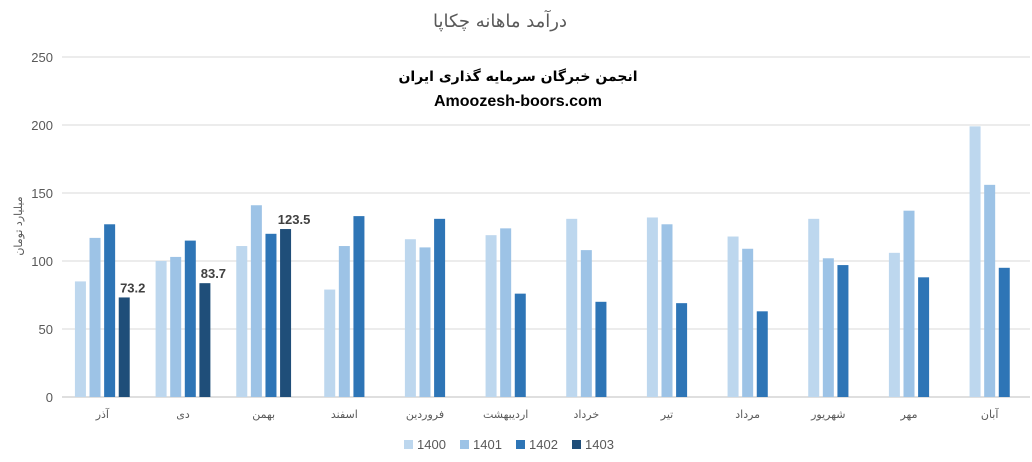 The height and width of the screenshot is (462, 1032). Describe the element at coordinates (425, 414) in the screenshot. I see `x-tick-label: فروردین` at that location.